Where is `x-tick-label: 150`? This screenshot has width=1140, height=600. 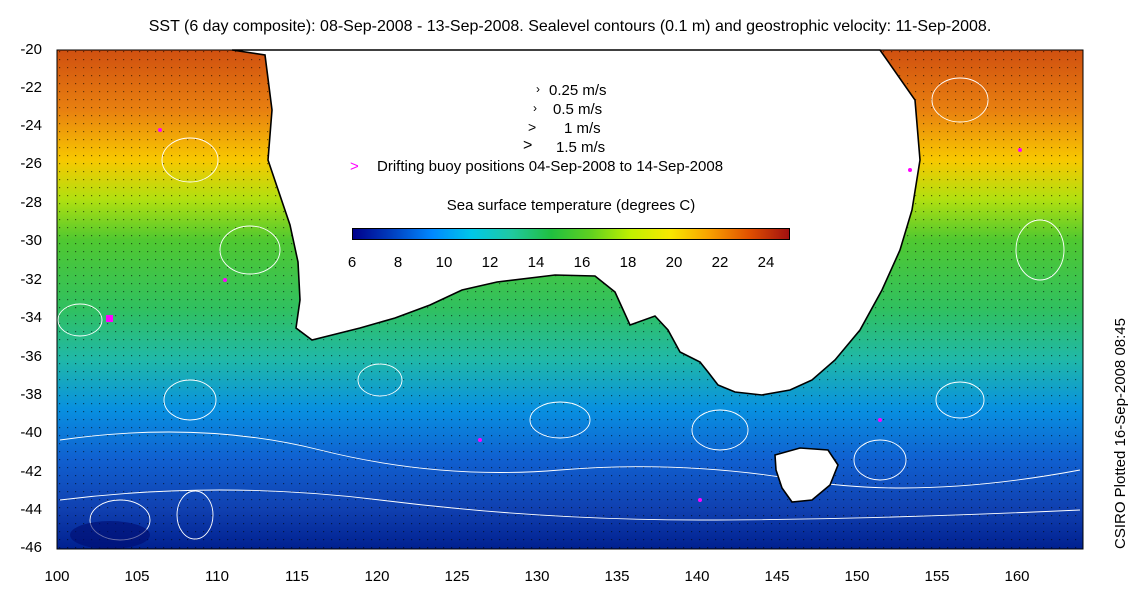 x-tick-label: 150 is located at coordinates (857, 576).